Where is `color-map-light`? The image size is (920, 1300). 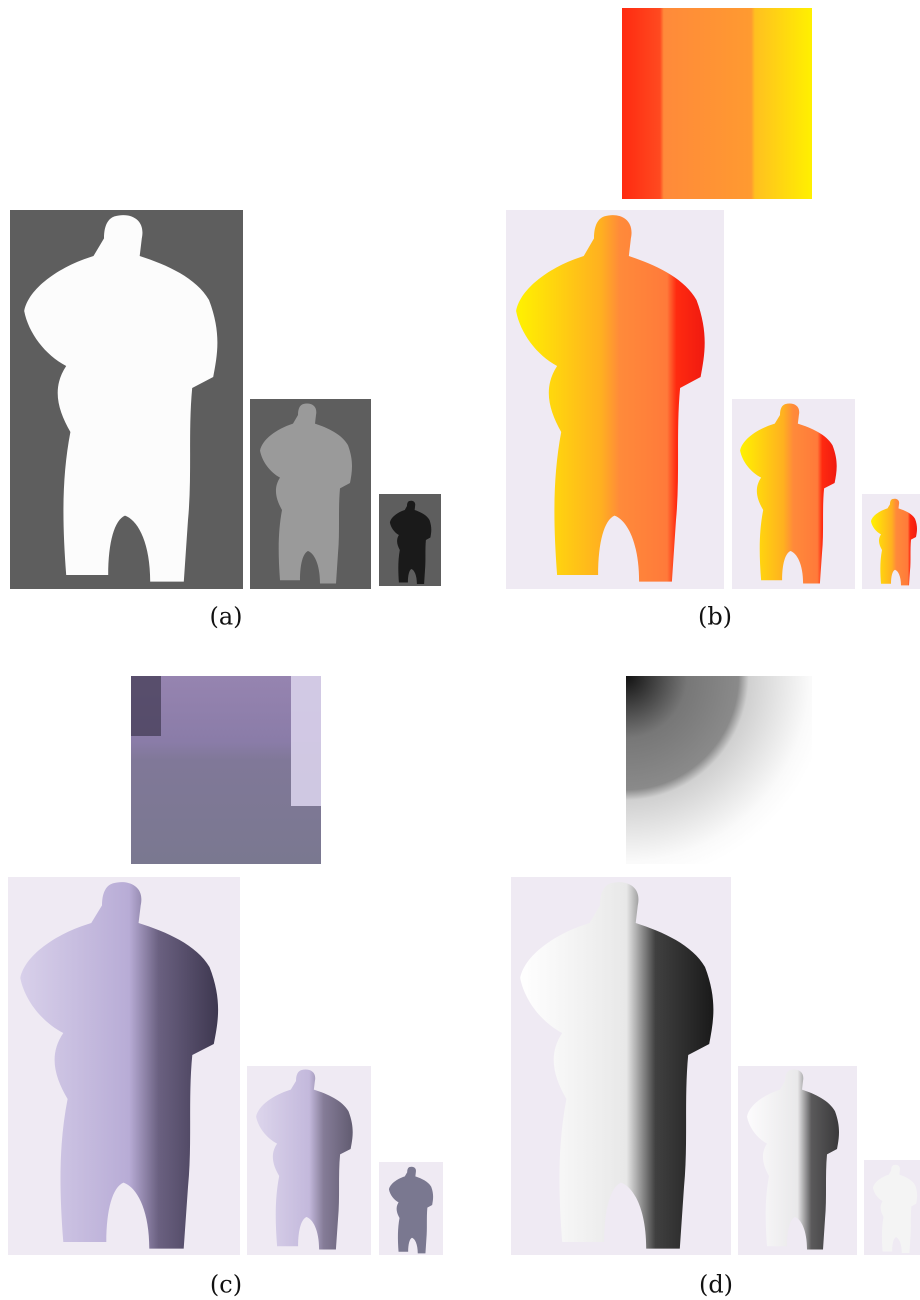 color-map-light is located at coordinates (306, 741).